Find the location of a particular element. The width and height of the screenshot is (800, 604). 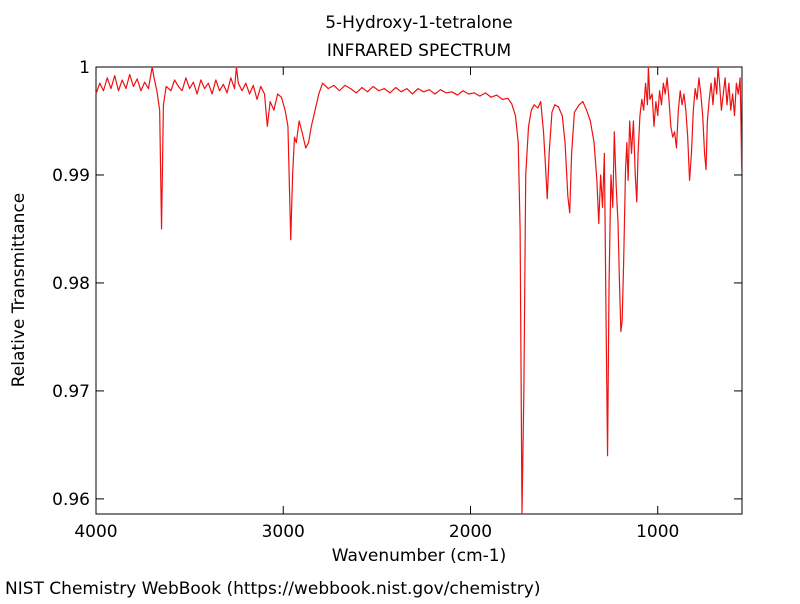

x-tick-label: 3000 is located at coordinates (283, 532).